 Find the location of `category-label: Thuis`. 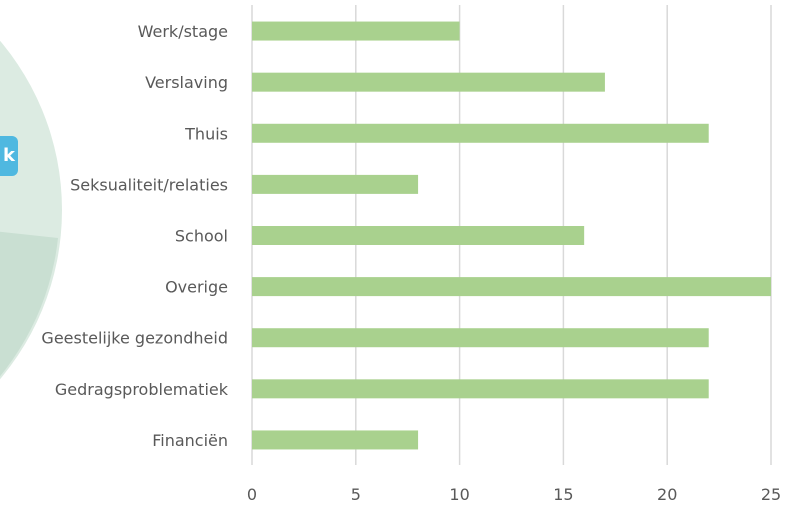

category-label: Thuis is located at coordinates (206, 133).